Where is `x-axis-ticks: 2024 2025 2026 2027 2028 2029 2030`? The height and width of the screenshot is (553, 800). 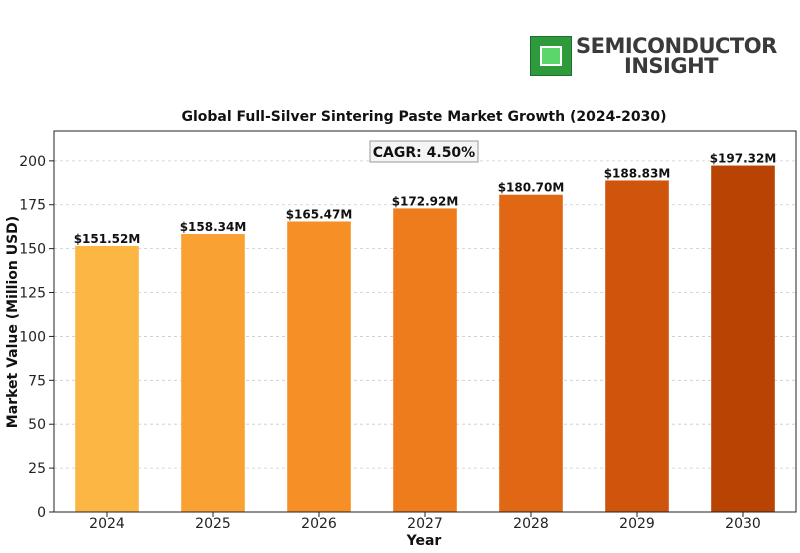 x-axis-ticks: 2024 2025 2026 2027 2028 2029 2030 is located at coordinates (425, 522).